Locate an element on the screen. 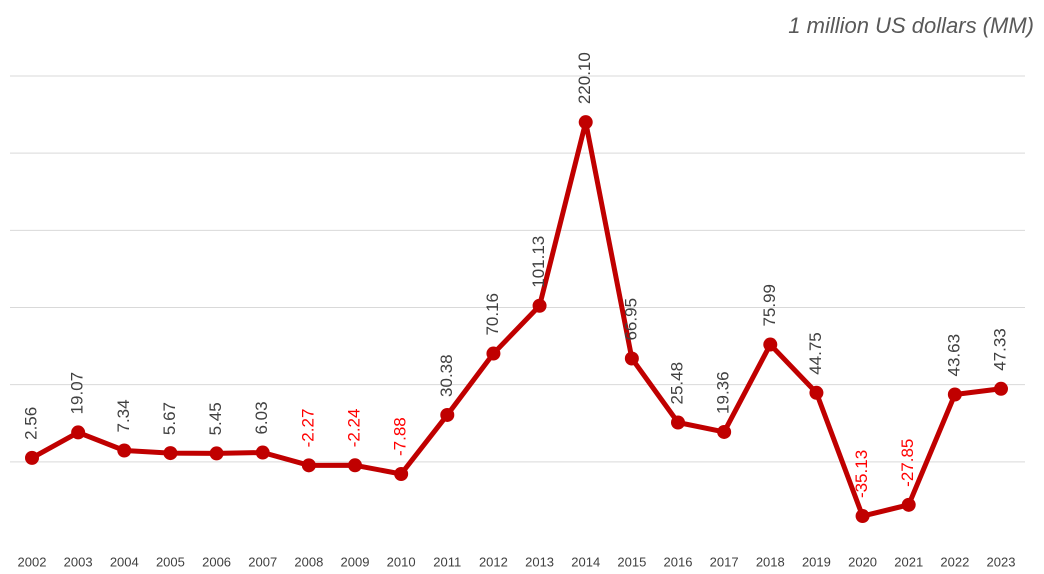  x-tick-label: 2011 is located at coordinates (447, 561).